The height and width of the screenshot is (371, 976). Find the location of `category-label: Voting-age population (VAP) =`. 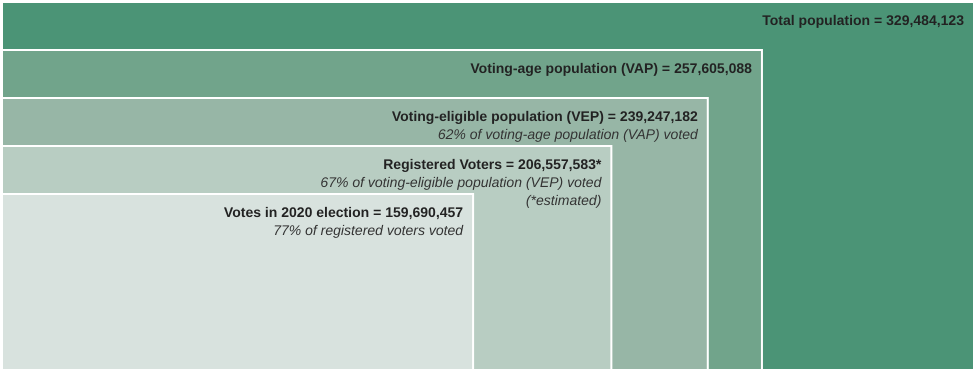

category-label: Voting-age population (VAP) = is located at coordinates (570, 68).